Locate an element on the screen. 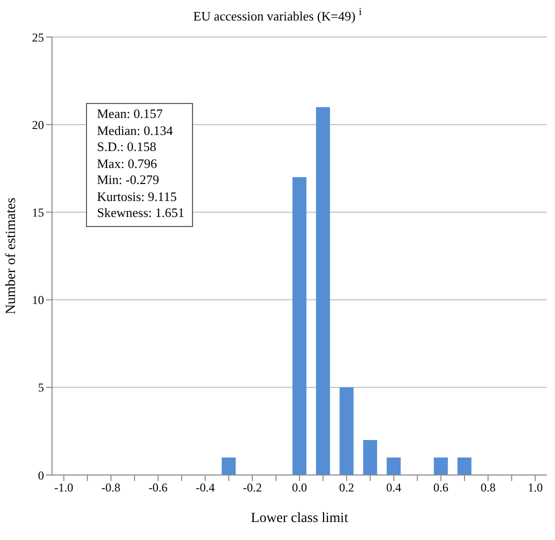  y-tick-label: 0 is located at coordinates (41, 475).